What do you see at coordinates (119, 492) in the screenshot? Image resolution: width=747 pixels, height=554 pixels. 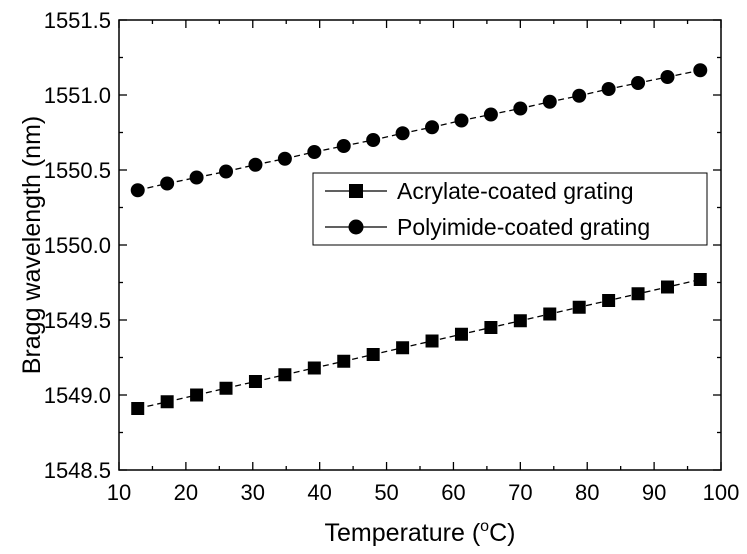 I see `x-tick-label: 10` at bounding box center [119, 492].